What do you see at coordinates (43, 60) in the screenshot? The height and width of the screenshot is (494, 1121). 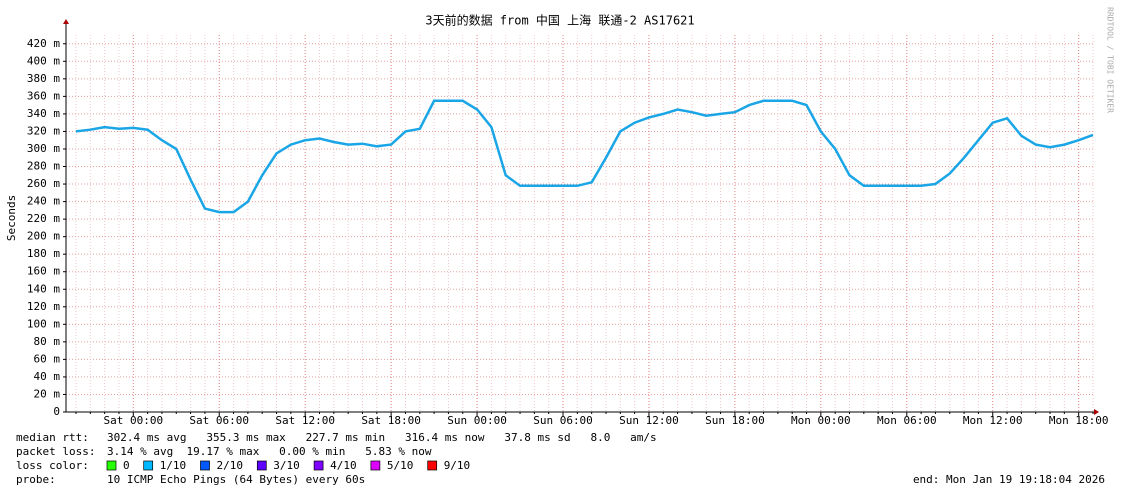 I see `y-tick-label: 400 m` at bounding box center [43, 60].